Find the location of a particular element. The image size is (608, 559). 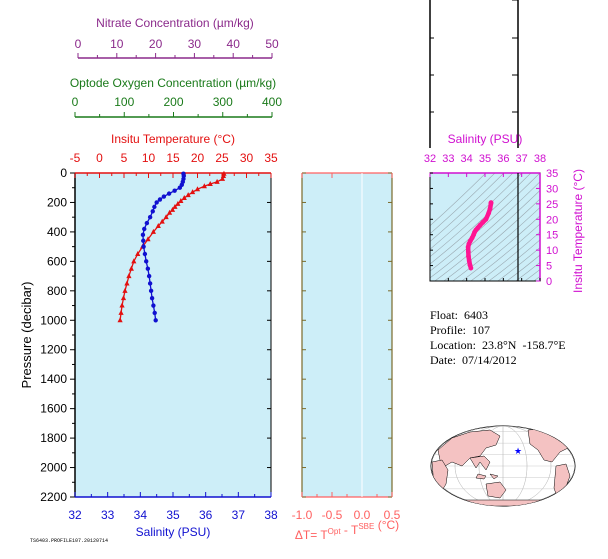

temperature-tick-label: 30 is located at coordinates (247, 158).